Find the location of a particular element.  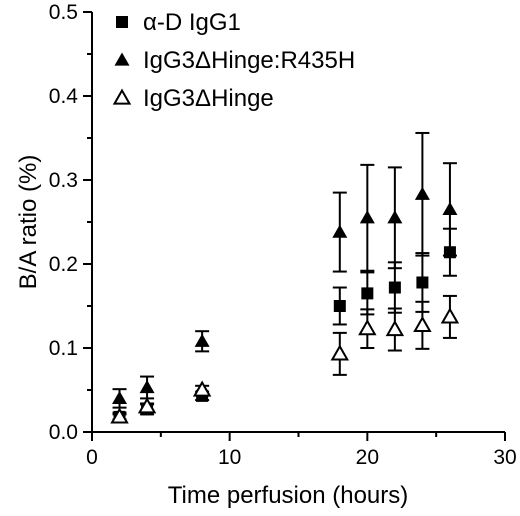

y-axis-label: B/A ratio (%) is located at coordinates (28, 222).